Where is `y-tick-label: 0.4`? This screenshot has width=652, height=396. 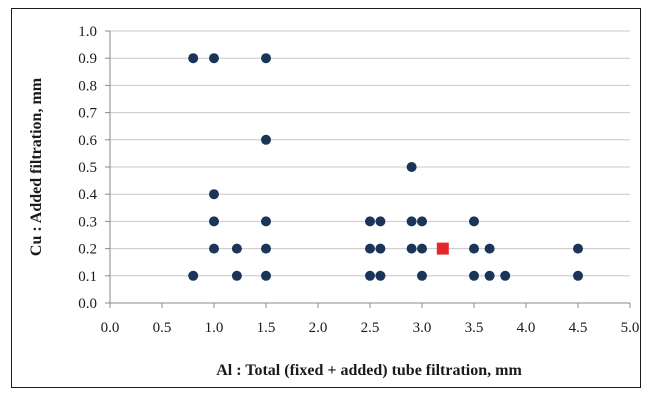
y-tick-label: 0.4 is located at coordinates (87, 195).